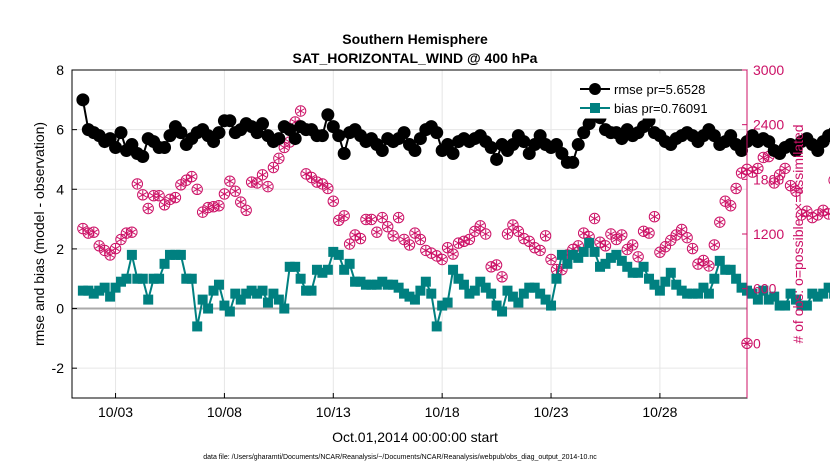 This screenshot has width=830, height=470. What do you see at coordinates (453, 131) in the screenshot?
I see `series-rmse` at bounding box center [453, 131].